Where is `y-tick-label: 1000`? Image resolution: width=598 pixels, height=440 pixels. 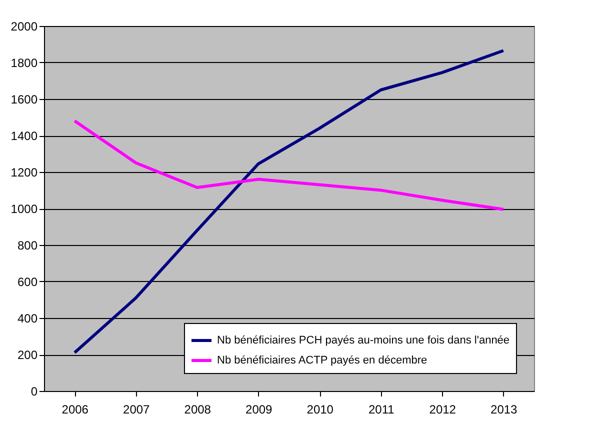
y-tick-label: 1000 is located at coordinates (24, 209).